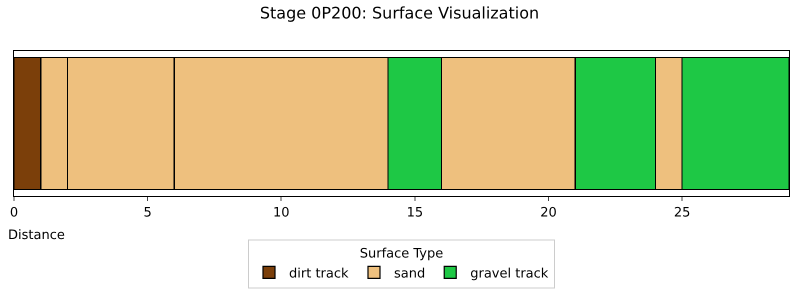 The width and height of the screenshot is (799, 299). What do you see at coordinates (402, 254) in the screenshot?
I see `legend-title: Surface Type` at bounding box center [402, 254].